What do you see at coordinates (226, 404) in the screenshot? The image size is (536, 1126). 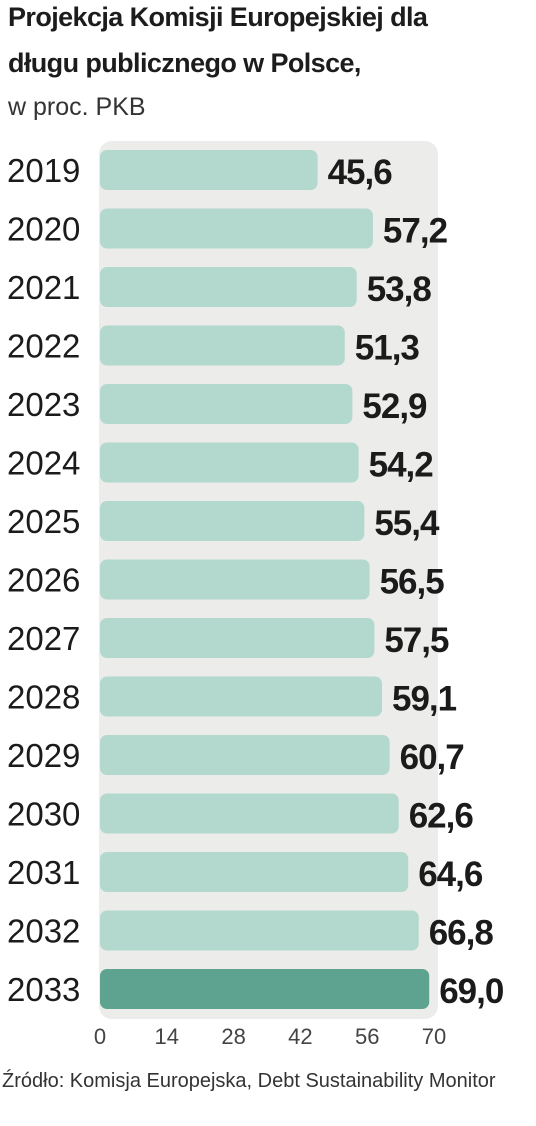 I see `bar-2023` at bounding box center [226, 404].